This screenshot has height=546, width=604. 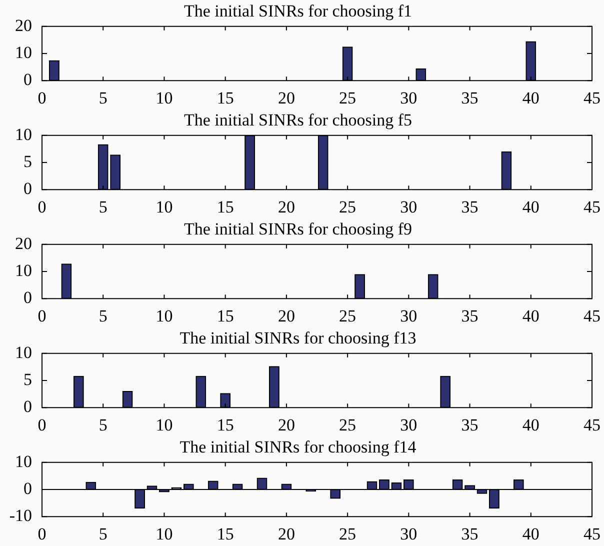 What do you see at coordinates (20, 516) in the screenshot?
I see `y-tick-label: -10` at bounding box center [20, 516].